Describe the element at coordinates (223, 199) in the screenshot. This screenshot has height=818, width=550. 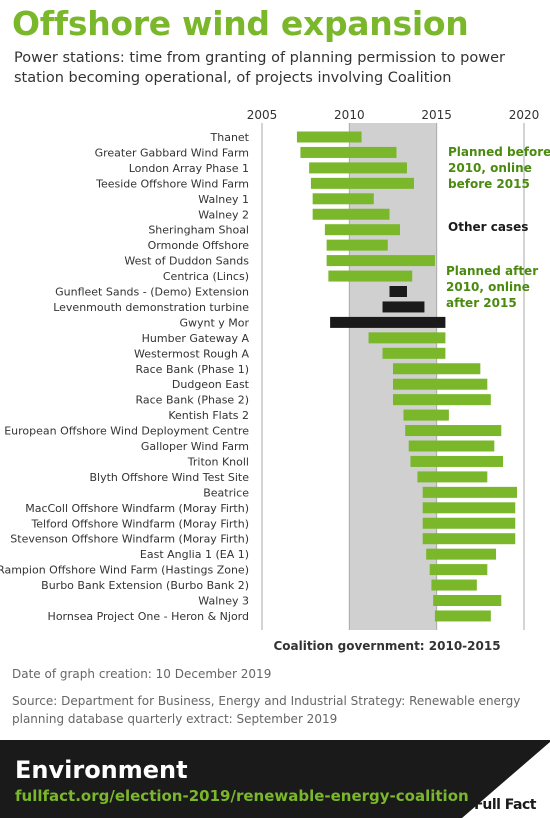
I see `project-label: Walney 1` at that location.